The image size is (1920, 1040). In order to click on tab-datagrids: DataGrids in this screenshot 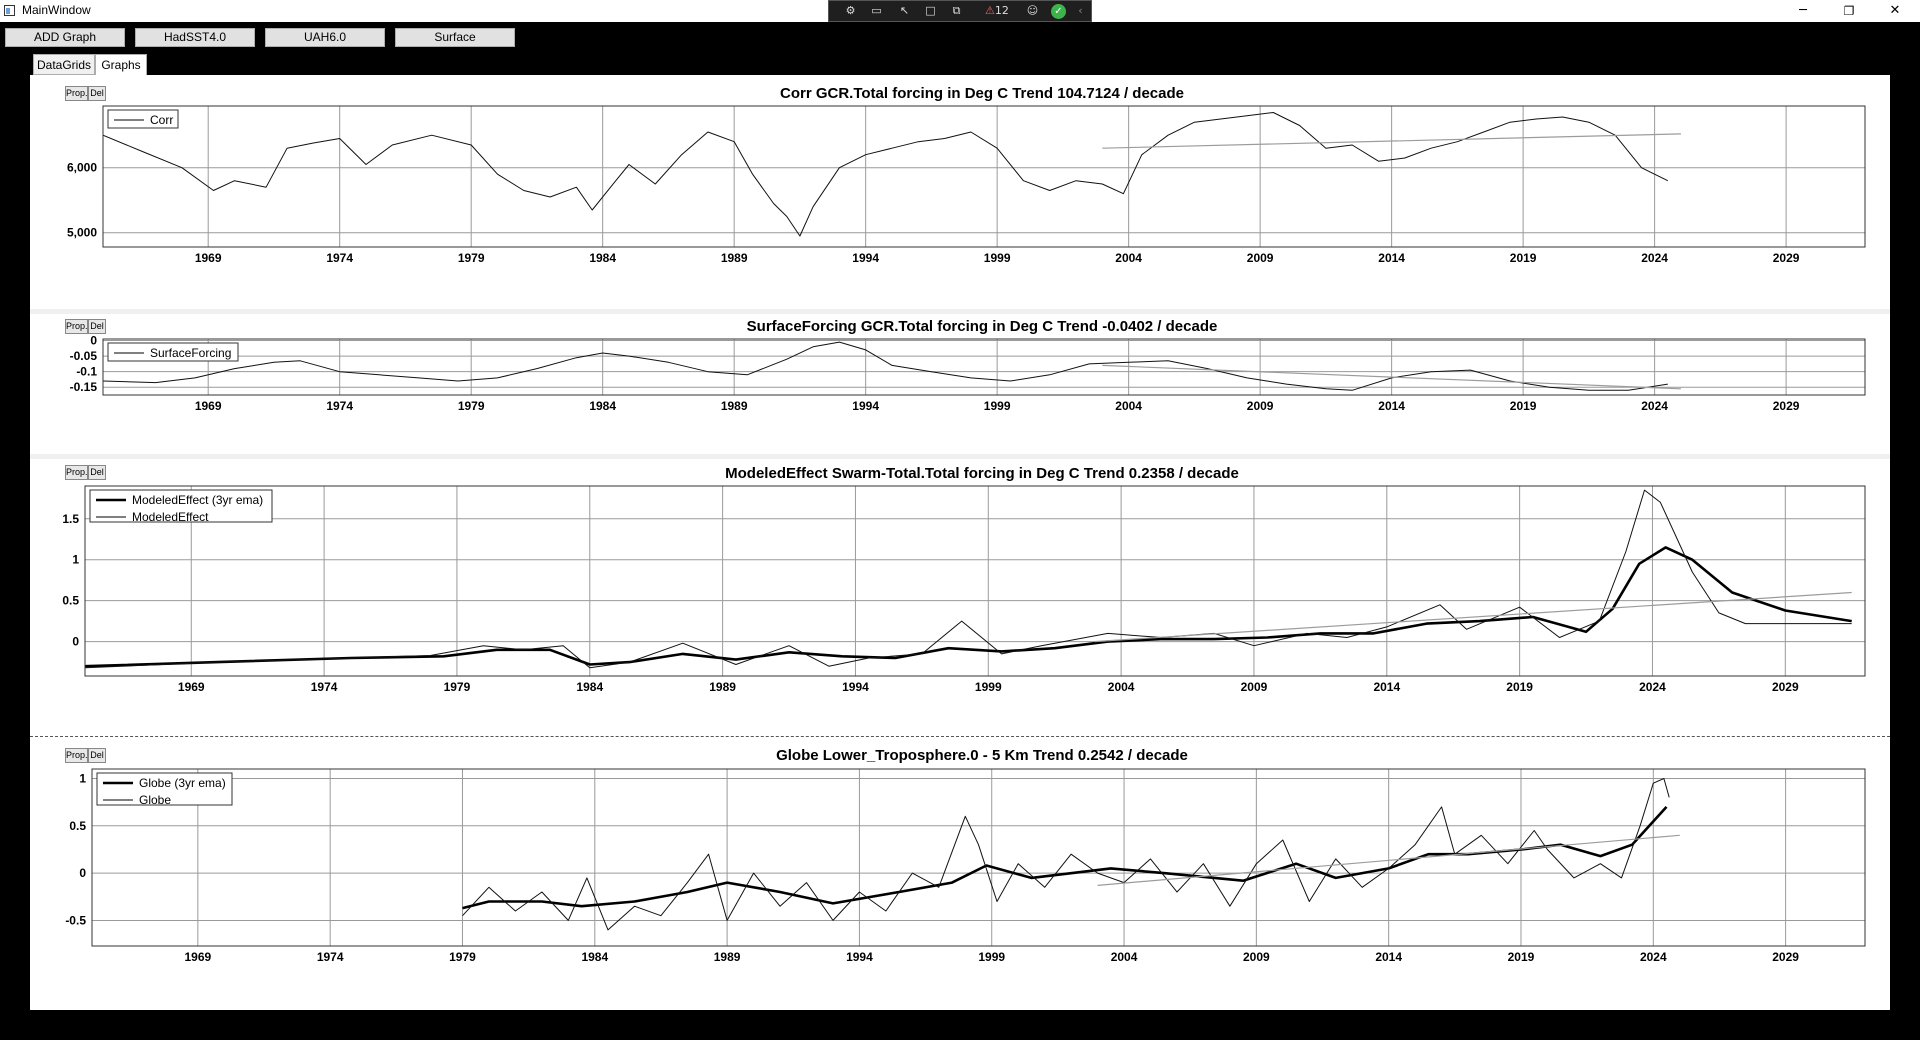, I will do `click(64, 64)`.